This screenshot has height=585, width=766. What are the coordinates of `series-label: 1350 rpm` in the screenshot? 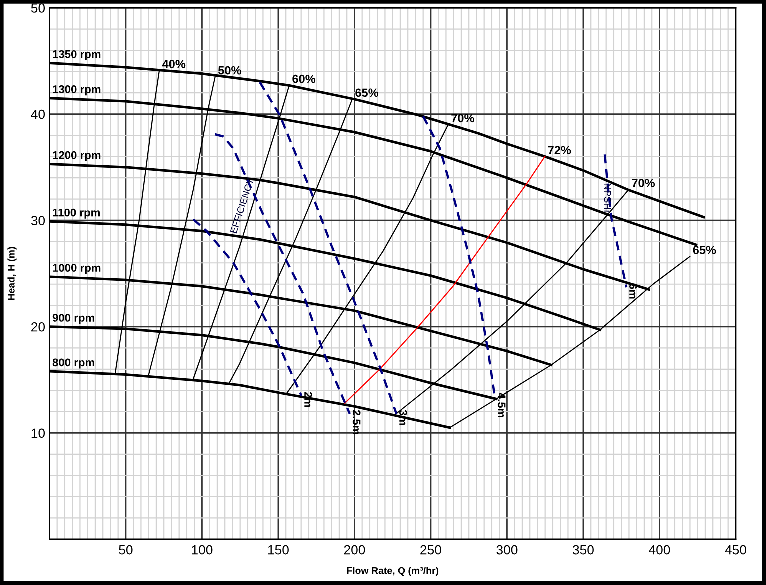 It's located at (77, 55).